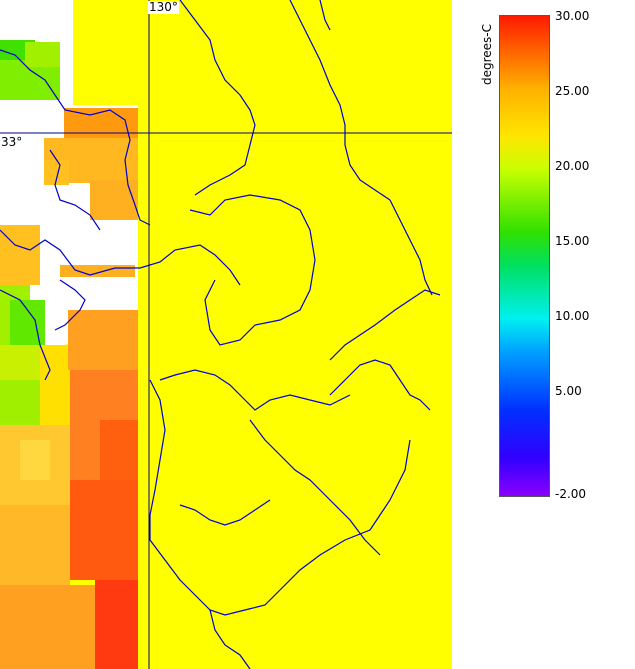 The image size is (635, 669). Describe the element at coordinates (487, 54) in the screenshot. I see `colorbar-unit-label: degrees-C` at that location.